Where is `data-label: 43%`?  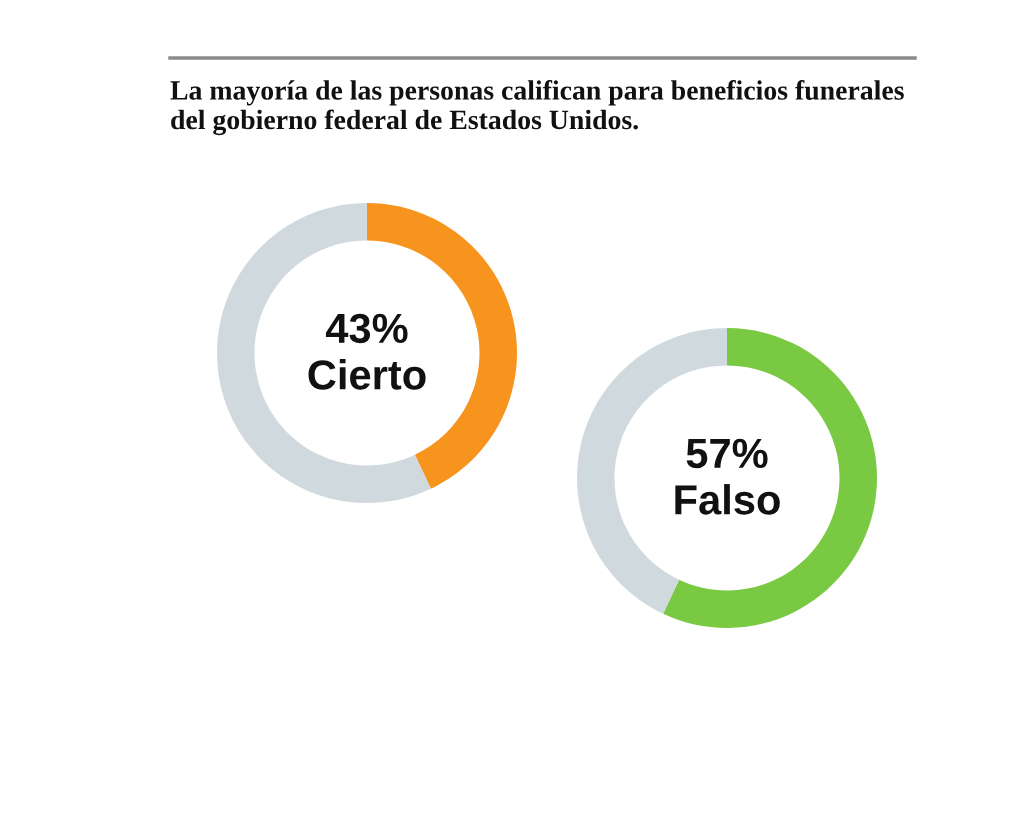 data-label: 43% is located at coordinates (366, 328).